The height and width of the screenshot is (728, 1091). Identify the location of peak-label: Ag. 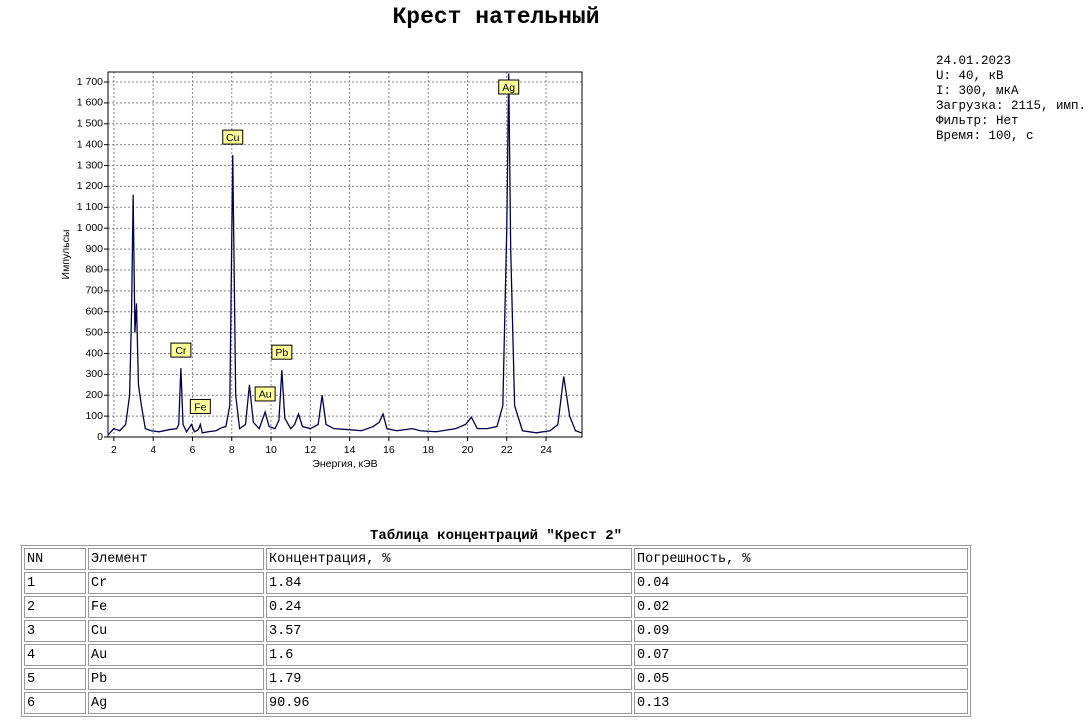
(509, 87).